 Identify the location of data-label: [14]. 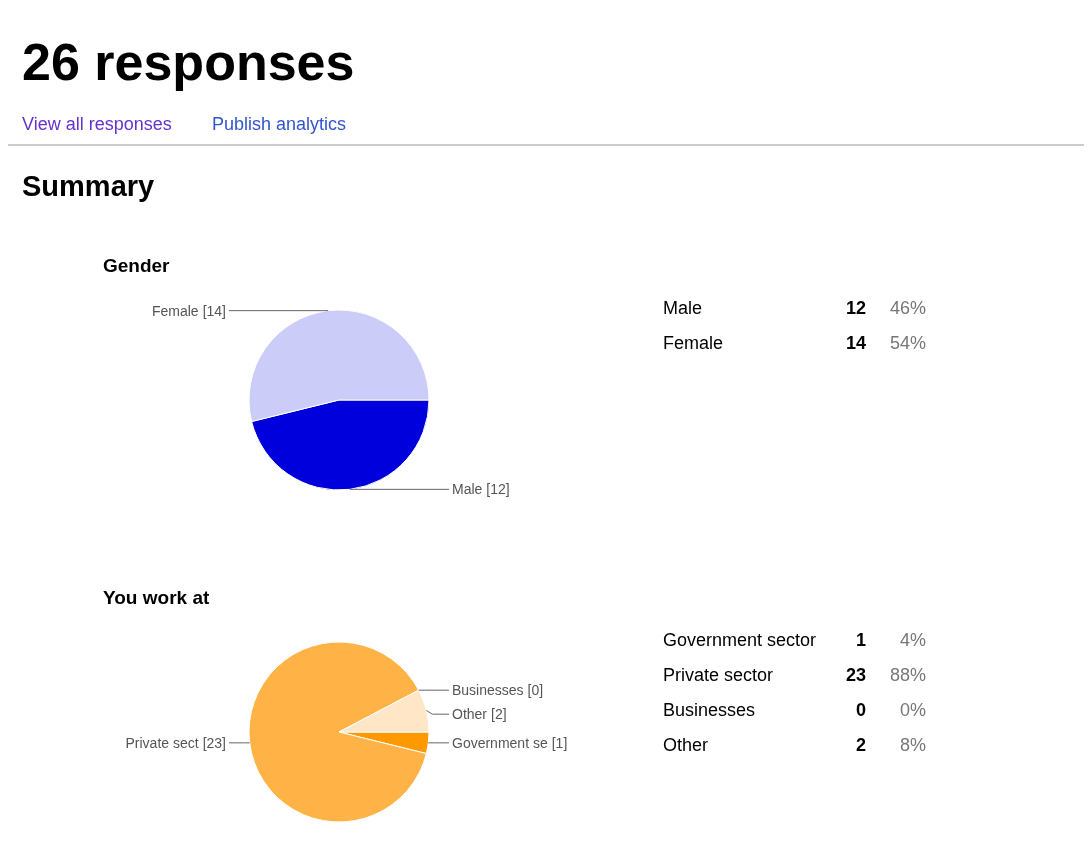
(214, 310).